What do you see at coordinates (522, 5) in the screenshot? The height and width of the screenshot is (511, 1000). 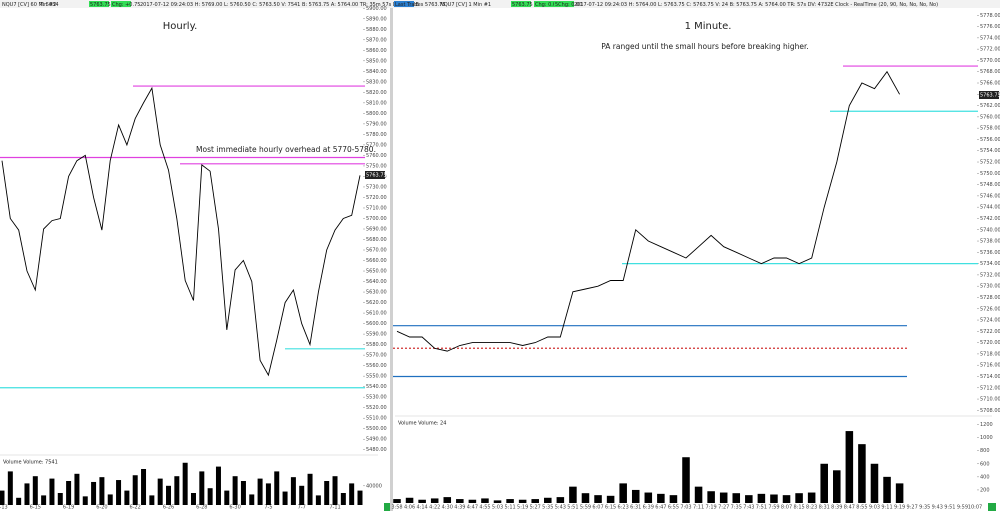 I see `header-info: 5763.75` at bounding box center [522, 5].